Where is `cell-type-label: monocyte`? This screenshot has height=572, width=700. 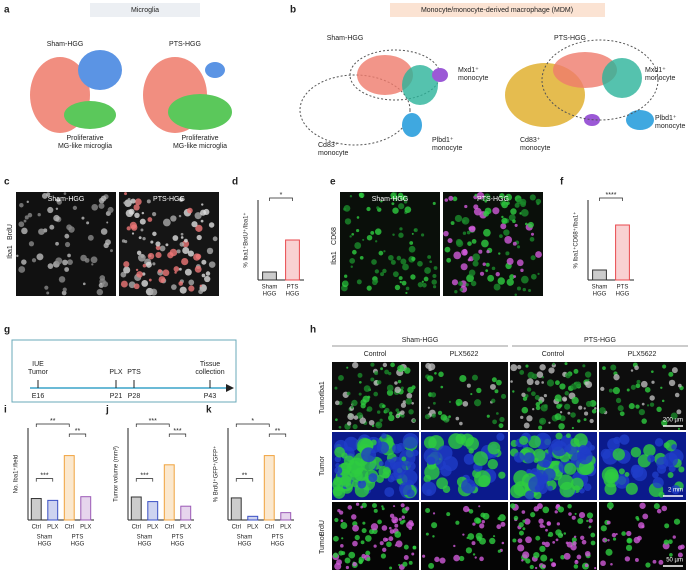
cell-type-label: monocyte is located at coordinates (660, 78).